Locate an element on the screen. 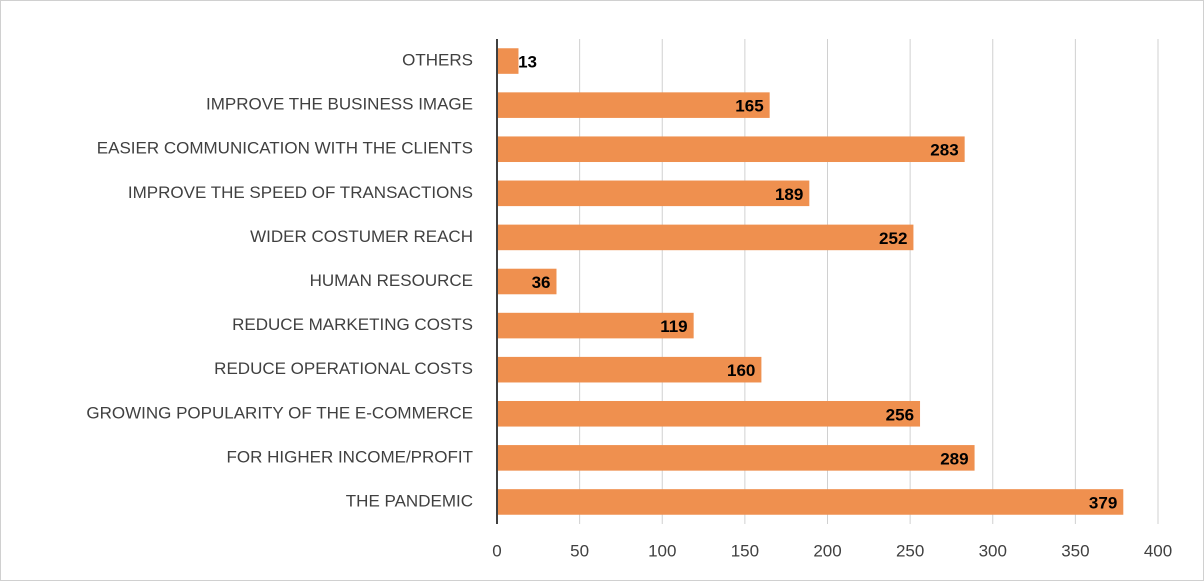  y-tick-label: OTHERS is located at coordinates (437, 60).